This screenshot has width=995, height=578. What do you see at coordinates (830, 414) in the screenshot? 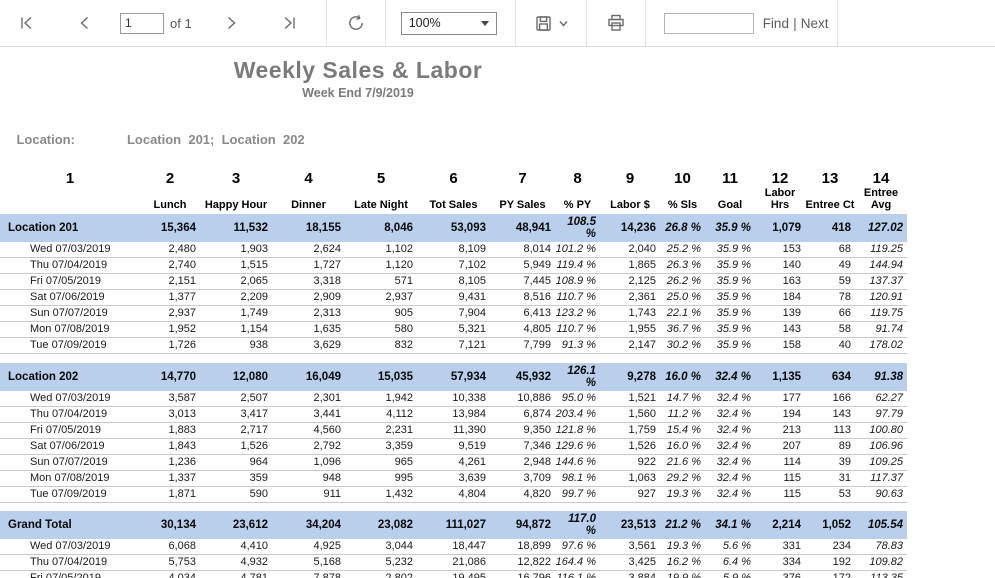
I see `cell: 143` at bounding box center [830, 414].